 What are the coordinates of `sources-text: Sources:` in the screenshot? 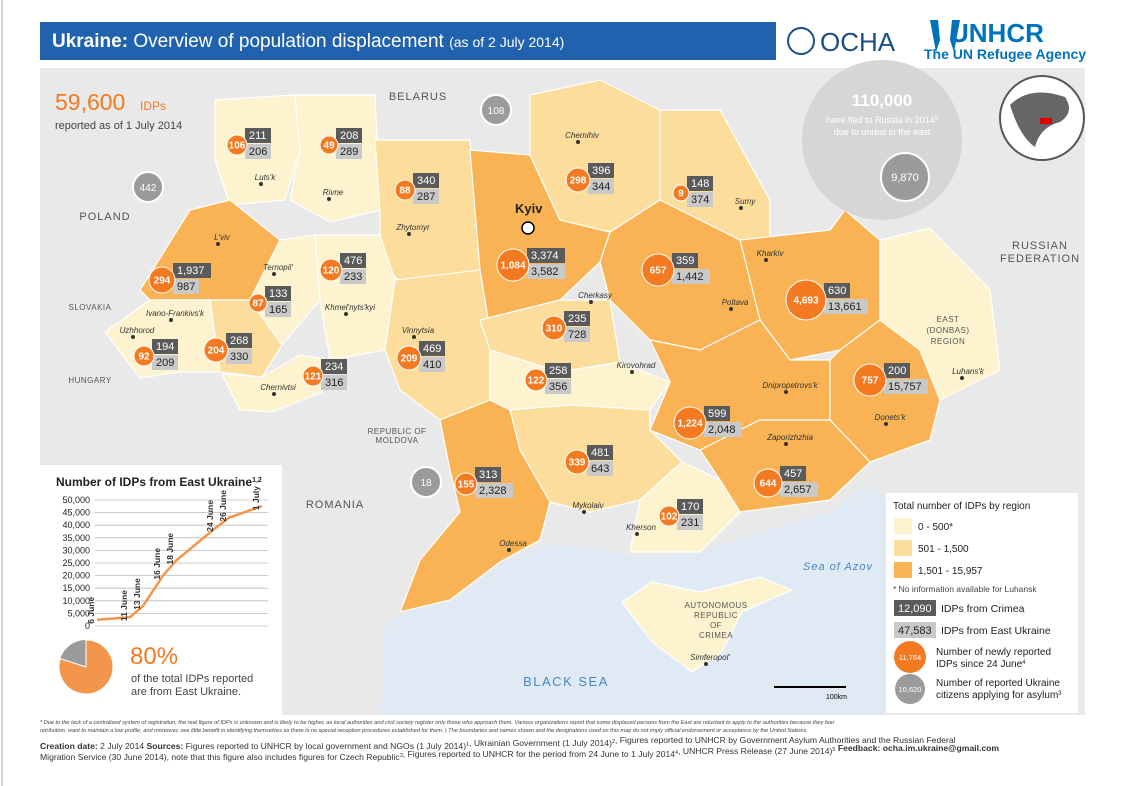 It's located at (165, 746).